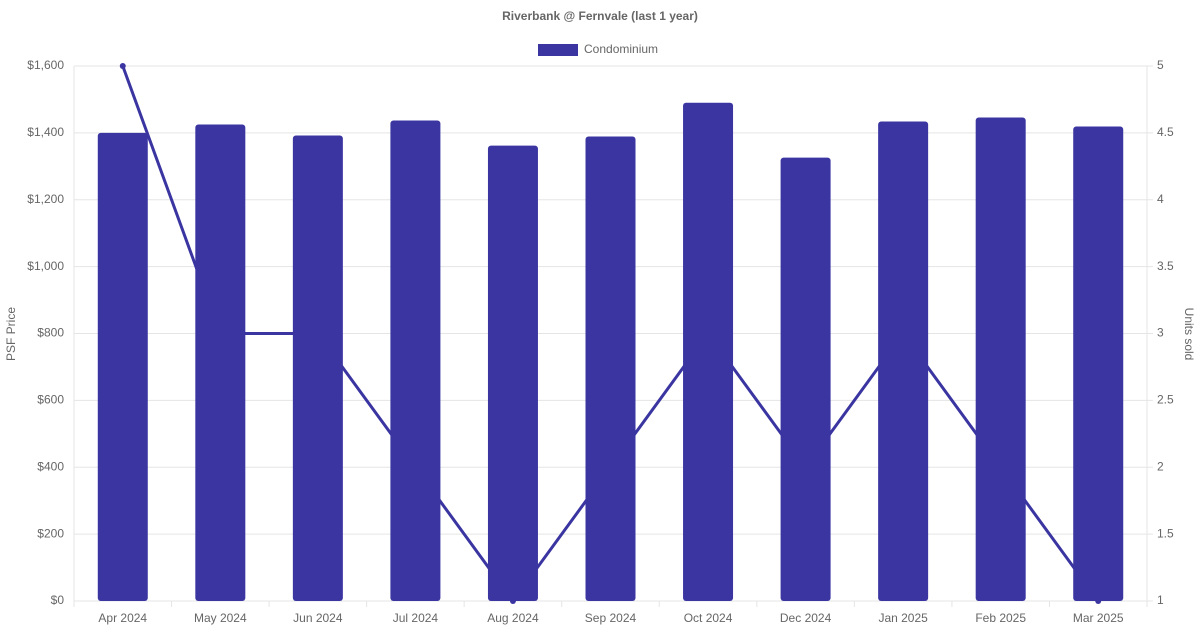  Describe the element at coordinates (45, 65) in the screenshot. I see `y-tick-label: $1,600` at that location.